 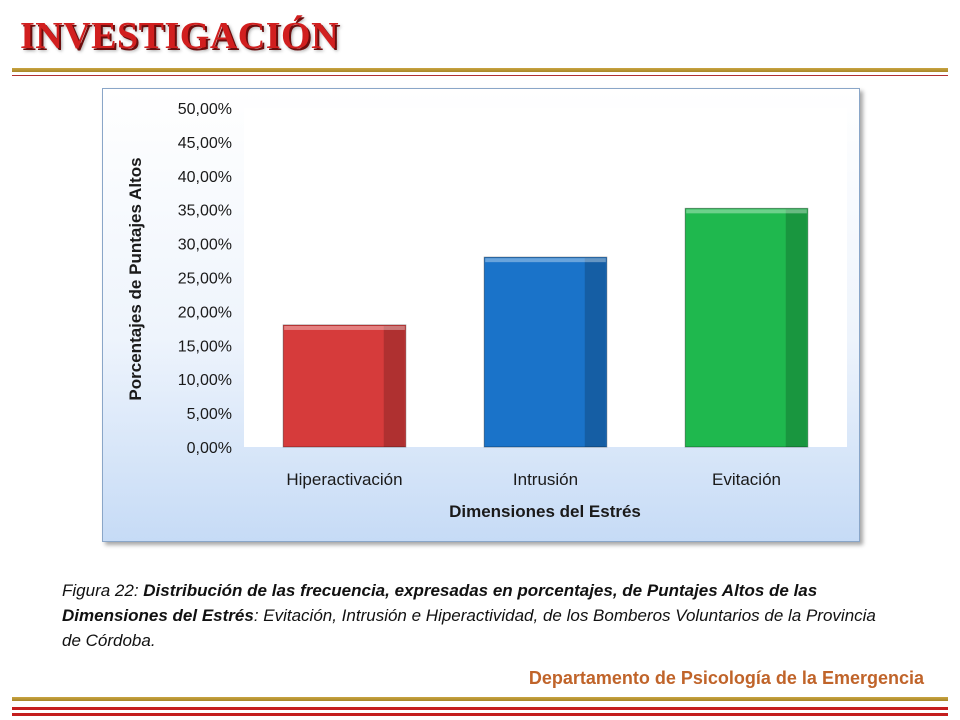 I want to click on slide-title: INVESTIGACIÓN, so click(x=180, y=36).